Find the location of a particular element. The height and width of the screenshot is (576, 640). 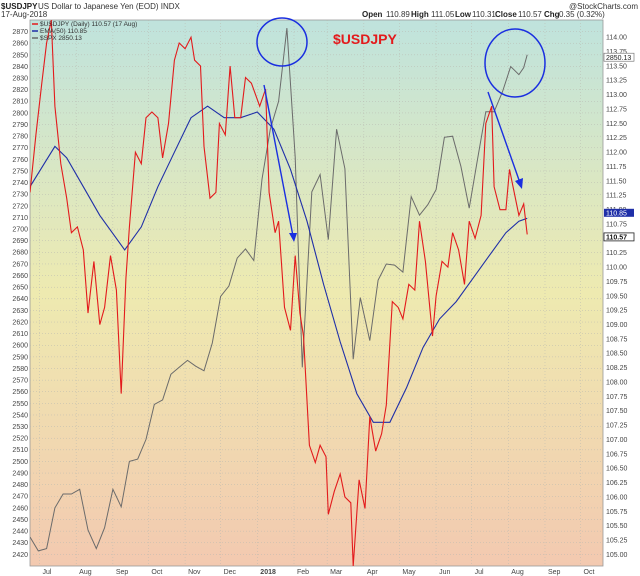

left-tick-label: 2740 is located at coordinates (20, 183).